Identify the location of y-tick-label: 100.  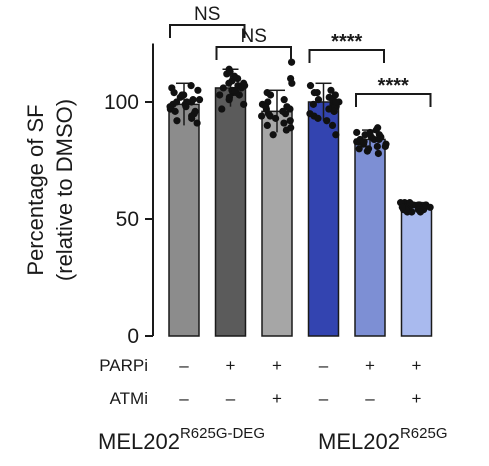
(121, 102).